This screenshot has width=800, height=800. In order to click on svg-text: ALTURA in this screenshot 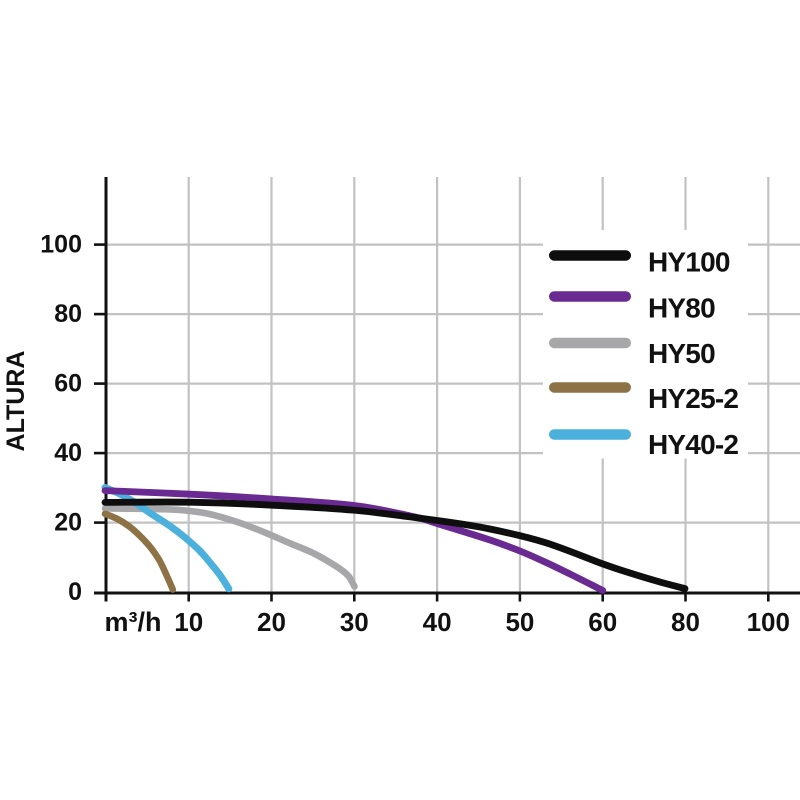, I will do `click(16, 401)`.